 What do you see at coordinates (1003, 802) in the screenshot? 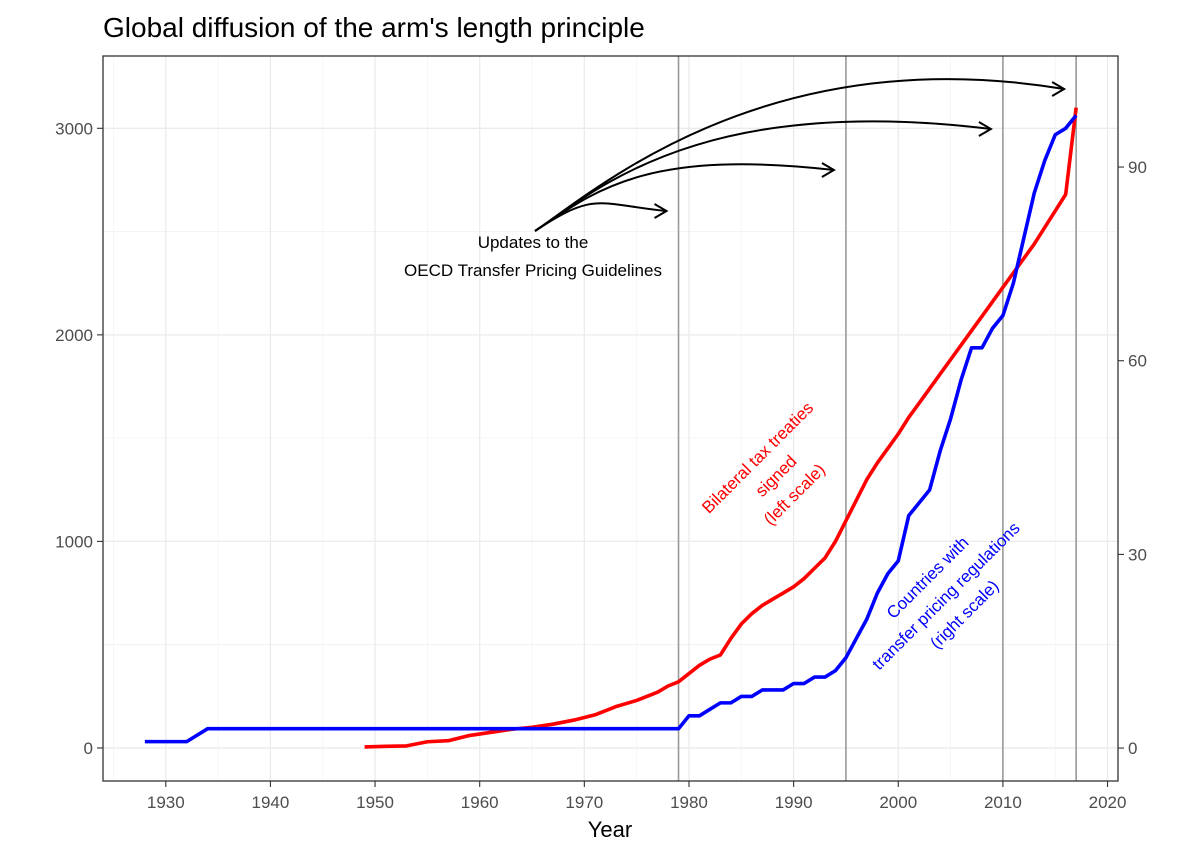
I see `x-tick-label: 2010` at bounding box center [1003, 802].